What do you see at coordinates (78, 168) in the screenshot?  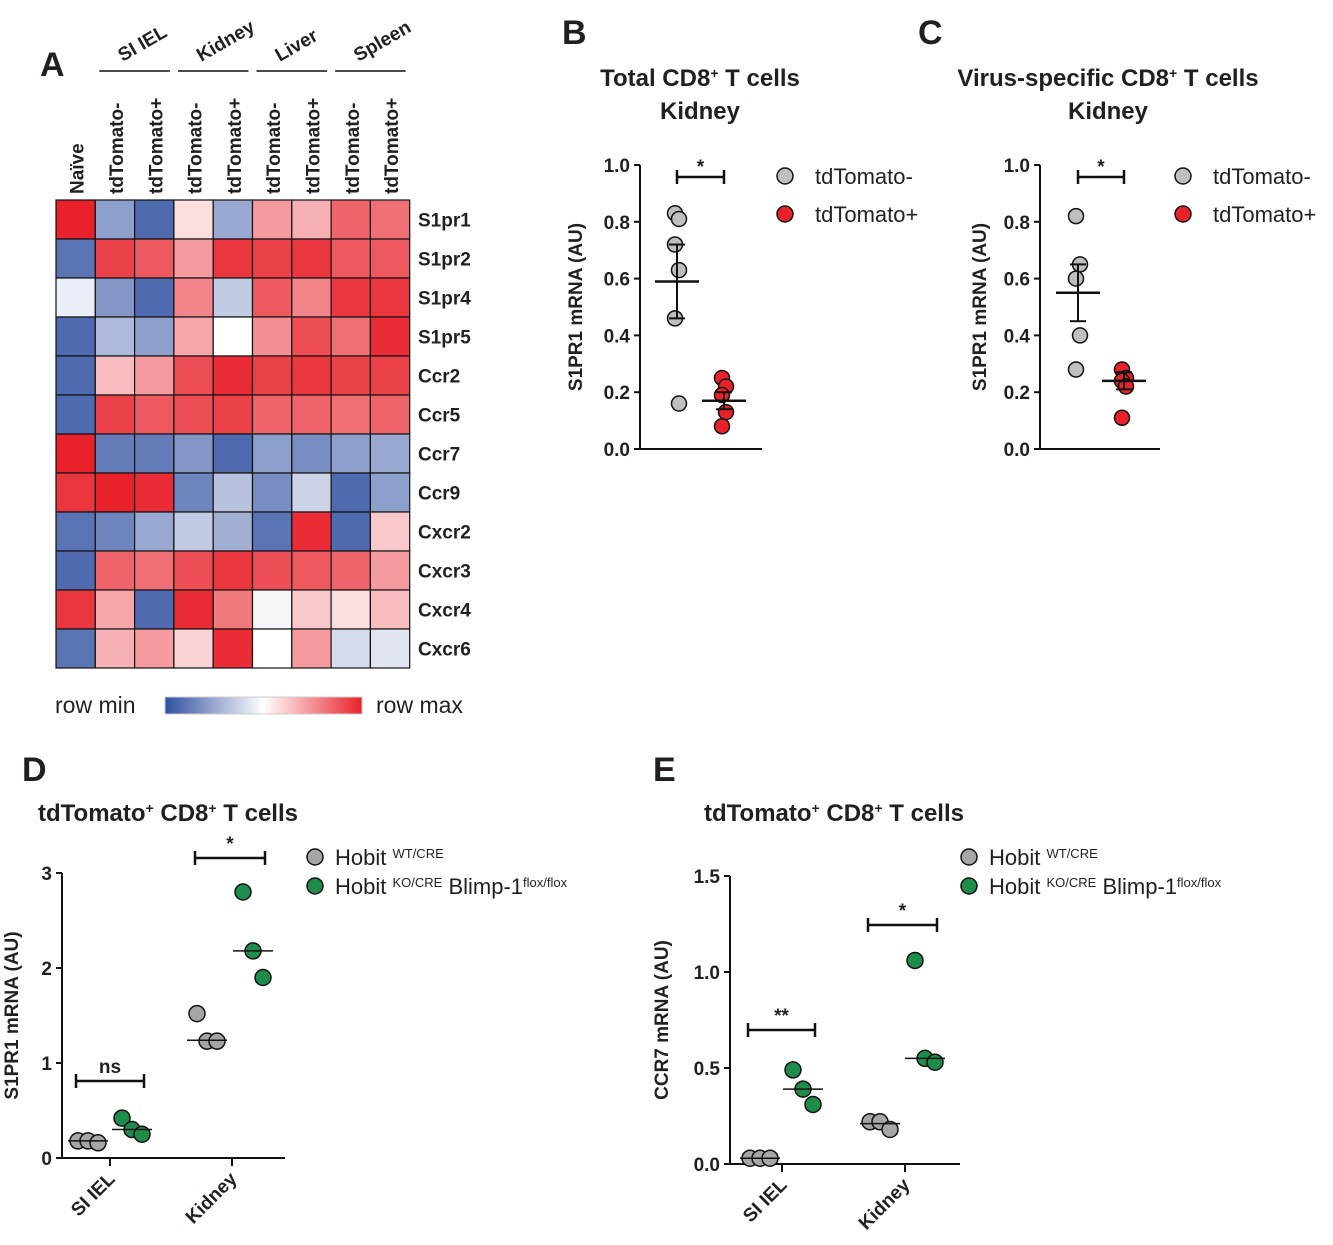 I see `column-label: Naïve` at bounding box center [78, 168].